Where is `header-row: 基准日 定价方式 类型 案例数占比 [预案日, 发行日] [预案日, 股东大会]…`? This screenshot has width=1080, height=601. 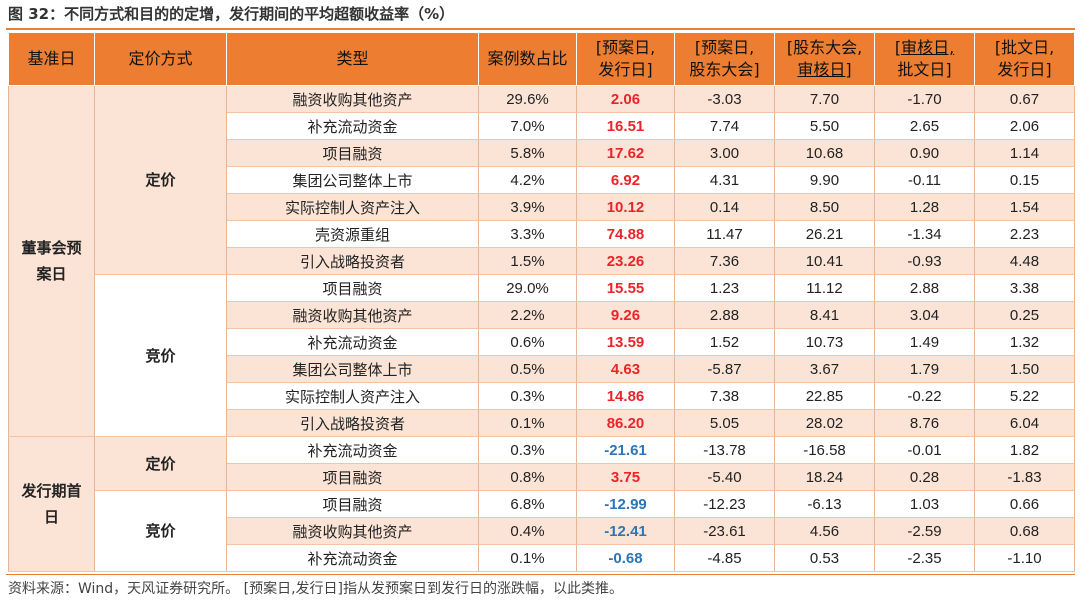
header-row: 基准日 定价方式 类型 案例数占比 [预案日, 发行日] [预案日, 股东大会]… is located at coordinates (541, 59).